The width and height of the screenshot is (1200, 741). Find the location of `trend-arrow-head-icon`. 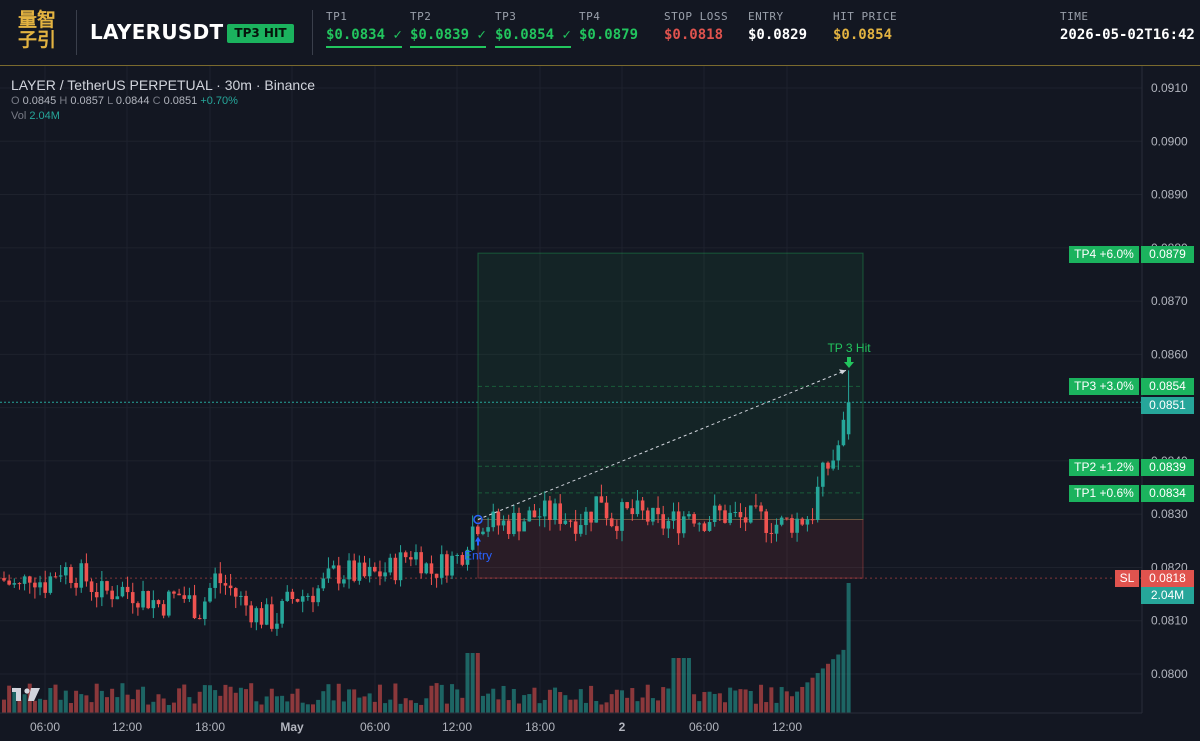

trend-arrow-head-icon is located at coordinates (842, 372).